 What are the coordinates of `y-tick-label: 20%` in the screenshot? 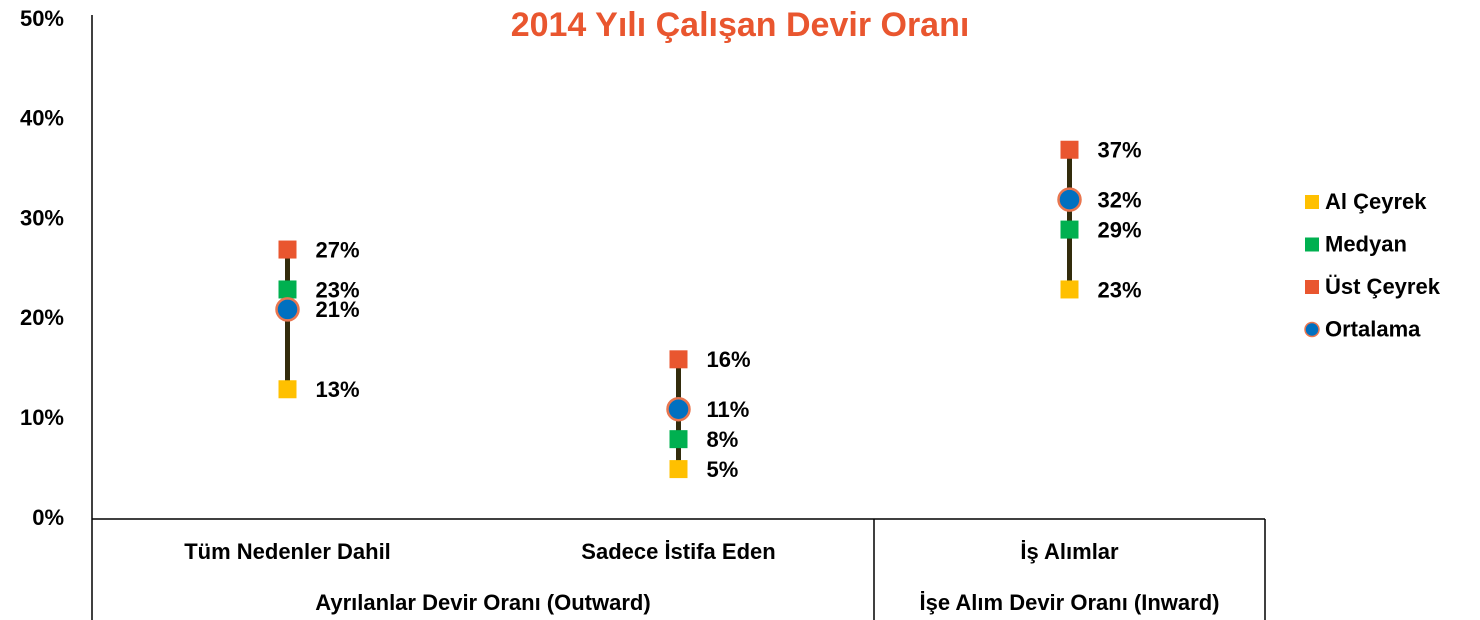 It's located at (42, 317).